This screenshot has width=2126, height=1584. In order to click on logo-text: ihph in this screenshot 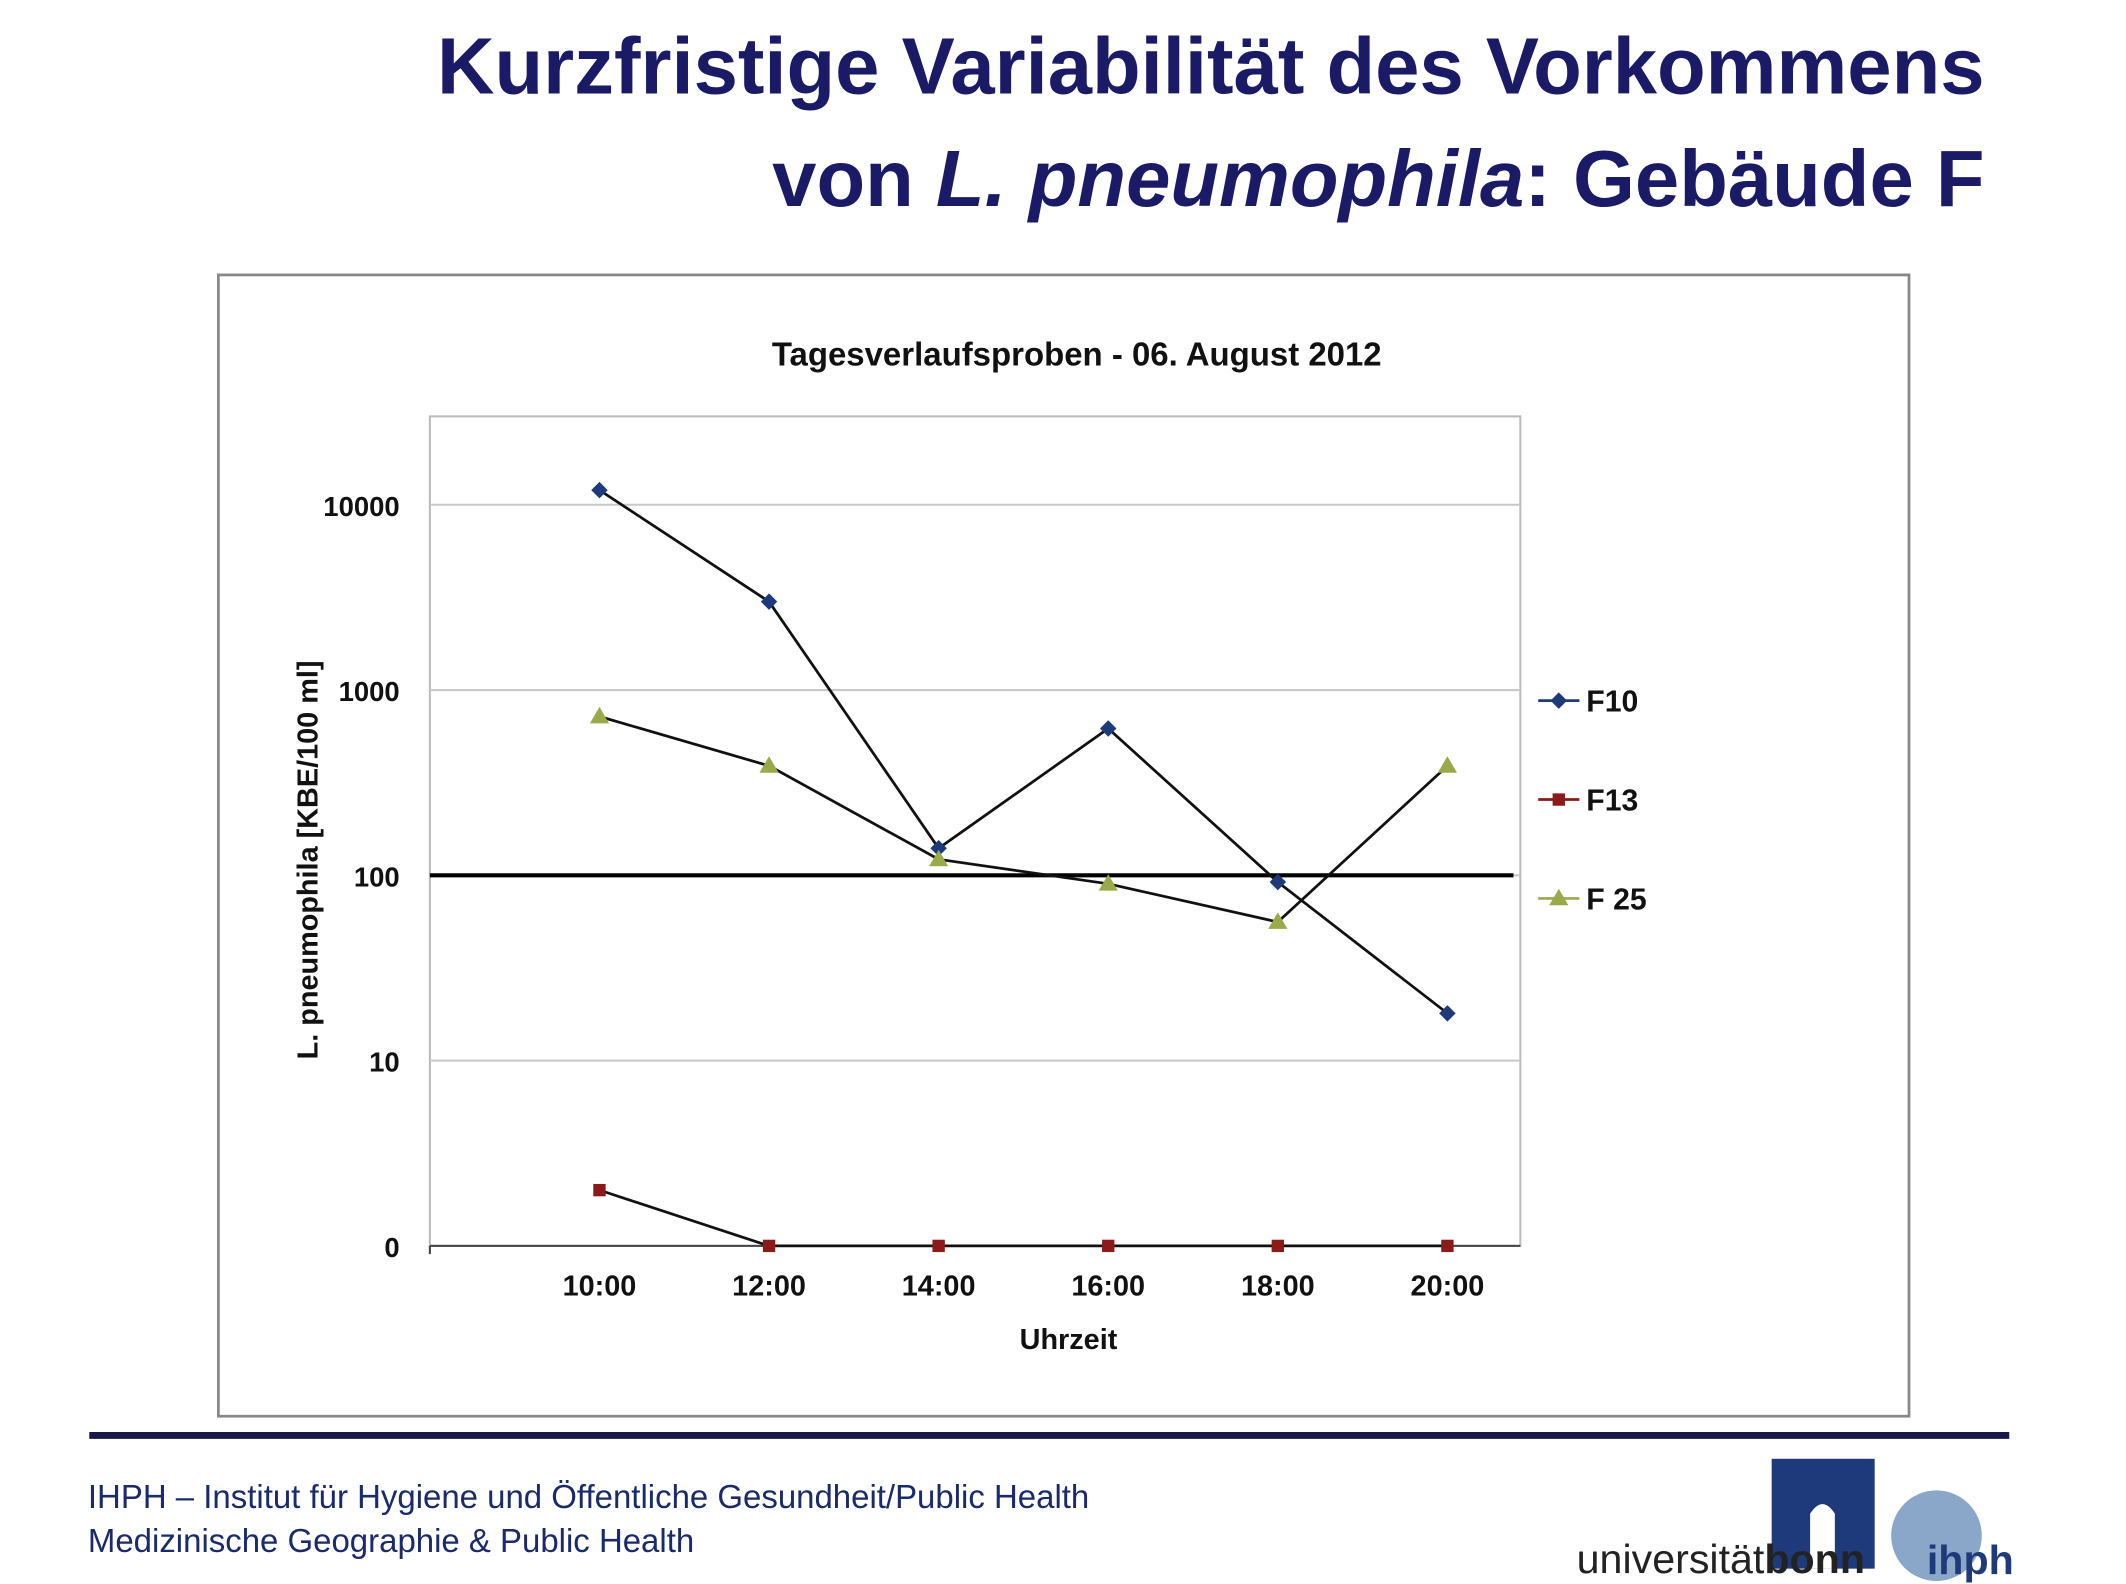, I will do `click(1970, 1560)`.